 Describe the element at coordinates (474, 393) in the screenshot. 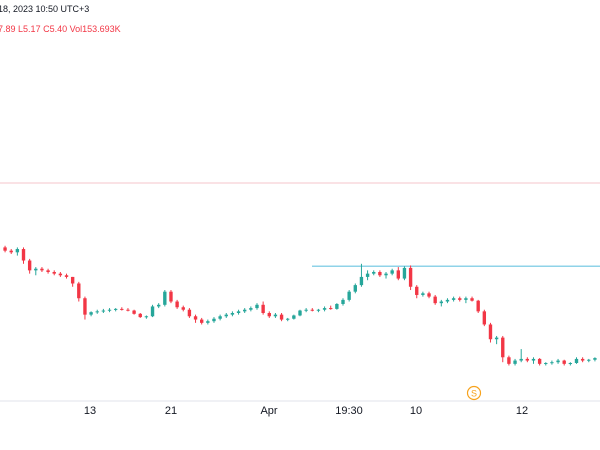

I see `event-marker: S` at that location.